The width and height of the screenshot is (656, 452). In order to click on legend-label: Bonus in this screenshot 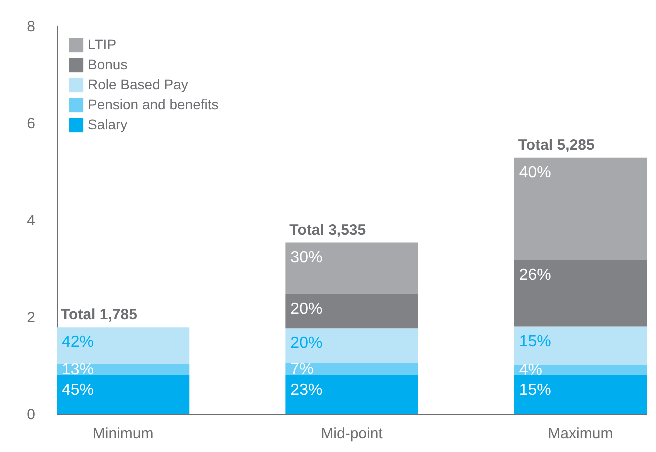, I will do `click(108, 64)`.